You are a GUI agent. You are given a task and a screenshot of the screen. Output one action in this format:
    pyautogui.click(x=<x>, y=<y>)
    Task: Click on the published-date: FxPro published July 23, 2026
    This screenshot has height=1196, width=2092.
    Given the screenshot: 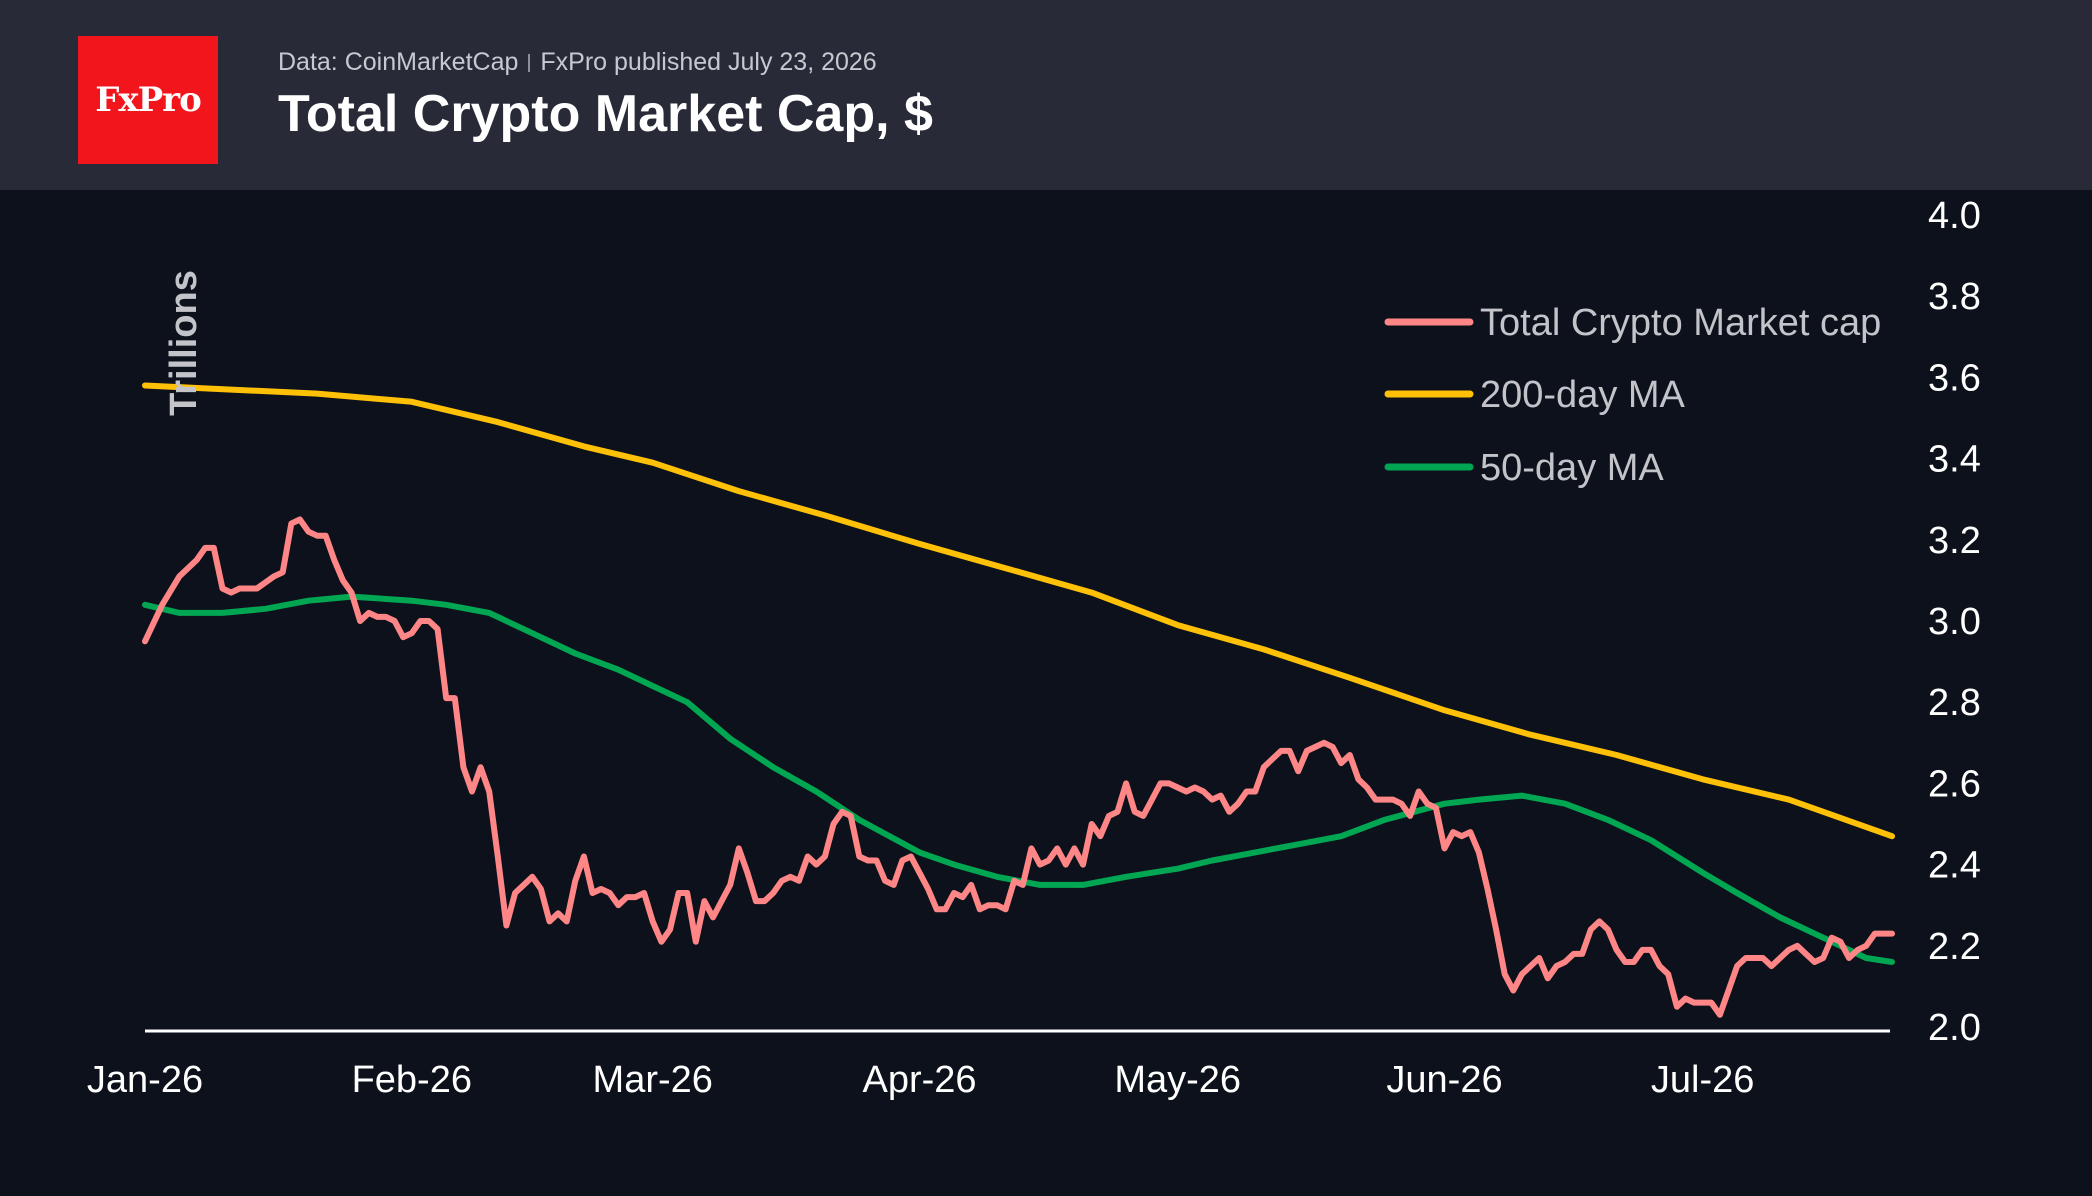 What is the action you would take?
    pyautogui.click(x=708, y=62)
    